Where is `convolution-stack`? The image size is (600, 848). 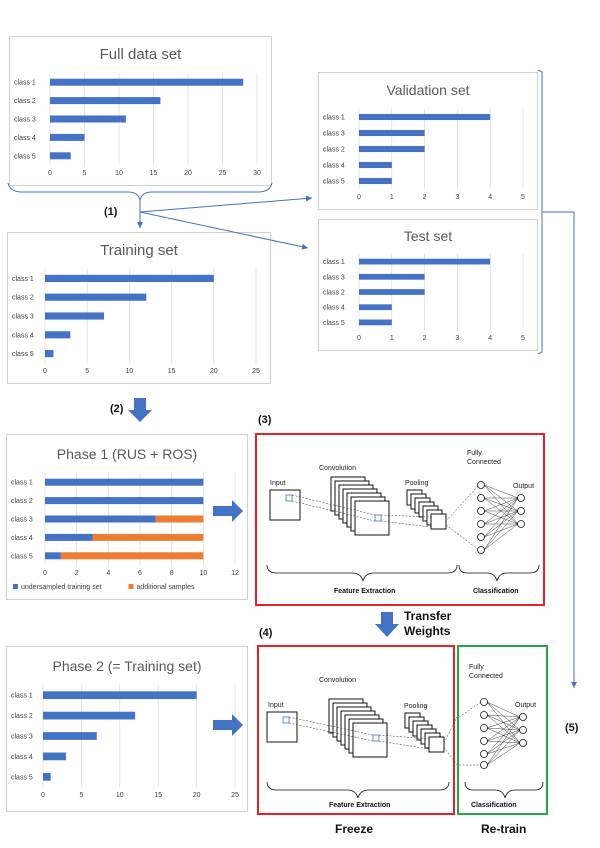 convolution-stack is located at coordinates (358, 728).